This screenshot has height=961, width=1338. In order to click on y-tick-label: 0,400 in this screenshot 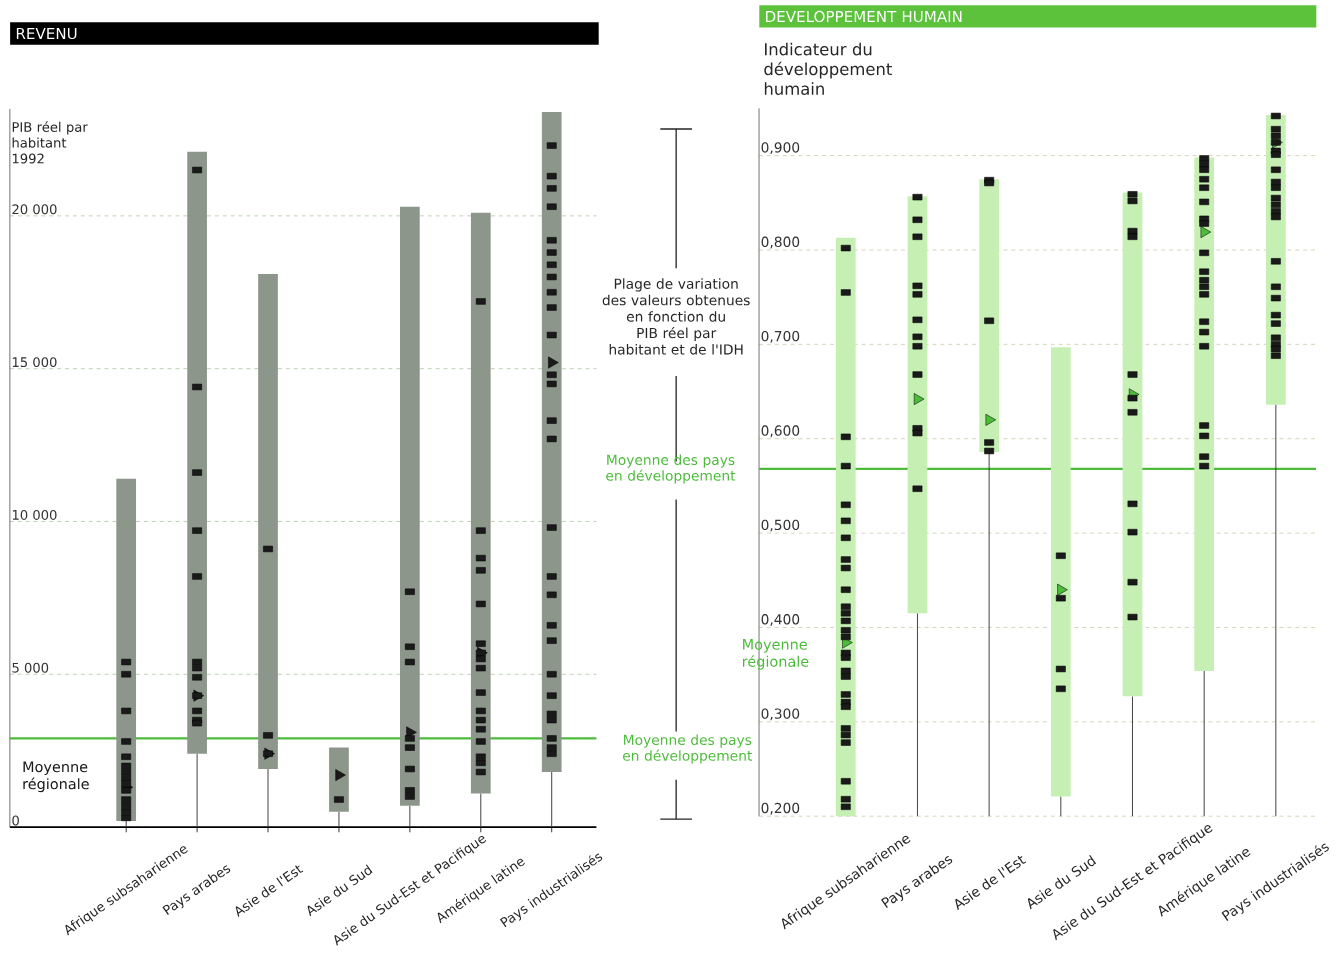, I will do `click(780, 619)`.